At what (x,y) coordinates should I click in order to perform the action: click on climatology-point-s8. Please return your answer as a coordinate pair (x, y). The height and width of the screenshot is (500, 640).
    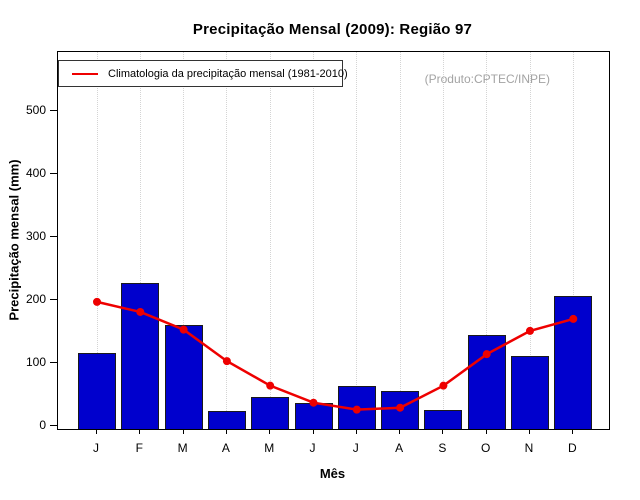
    Looking at the image, I should click on (443, 385).